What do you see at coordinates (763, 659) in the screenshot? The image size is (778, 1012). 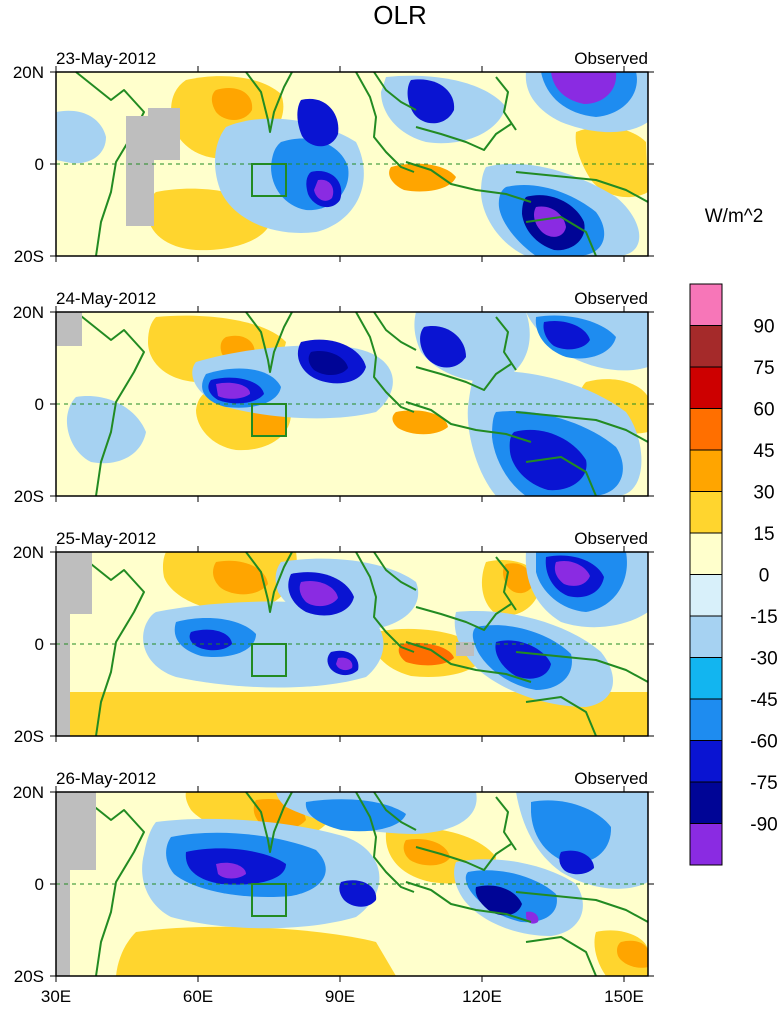 I see `colorbar-label: -30` at bounding box center [763, 659].